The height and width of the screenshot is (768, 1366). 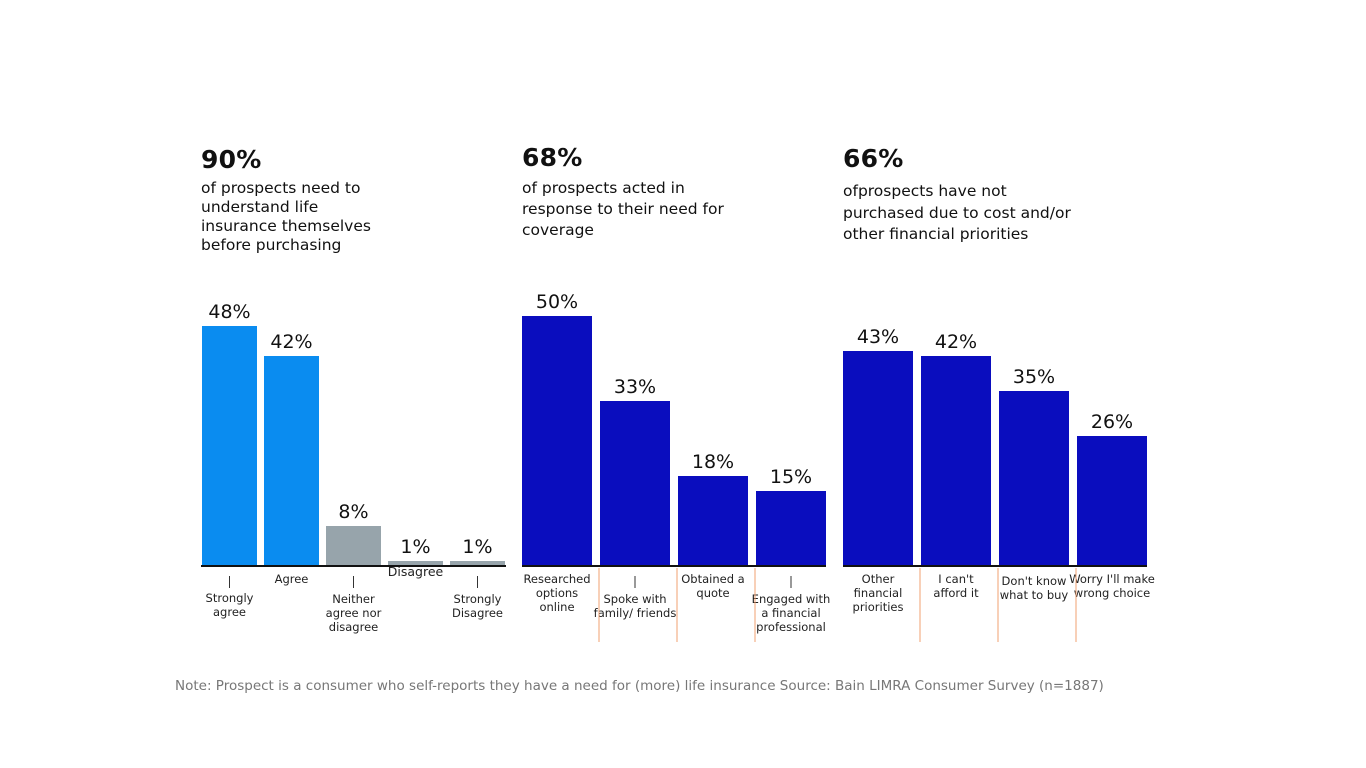 I want to click on panel-3-description-line: other financial priorities, so click(x=936, y=234).